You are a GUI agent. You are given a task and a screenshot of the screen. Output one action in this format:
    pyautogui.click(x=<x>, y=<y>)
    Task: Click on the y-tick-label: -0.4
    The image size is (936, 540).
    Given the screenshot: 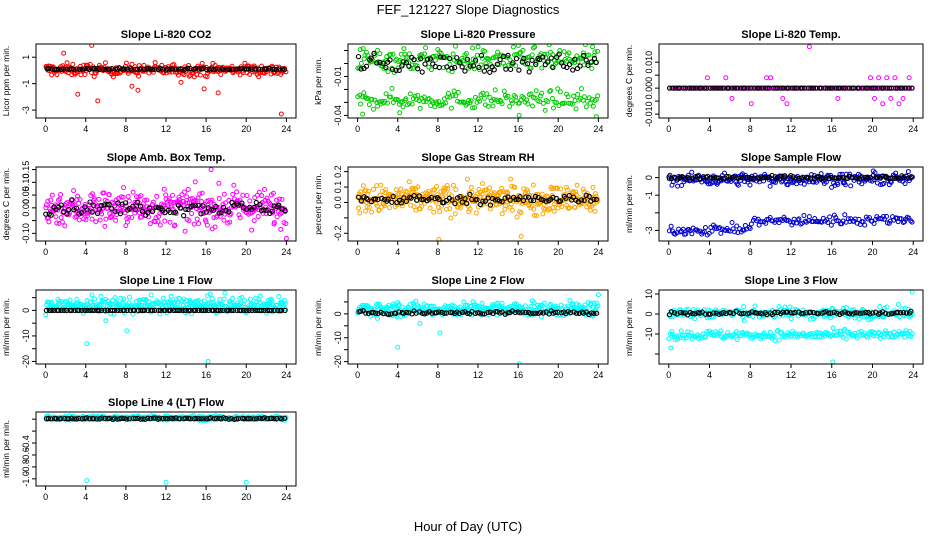 What is the action you would take?
    pyautogui.click(x=26, y=443)
    